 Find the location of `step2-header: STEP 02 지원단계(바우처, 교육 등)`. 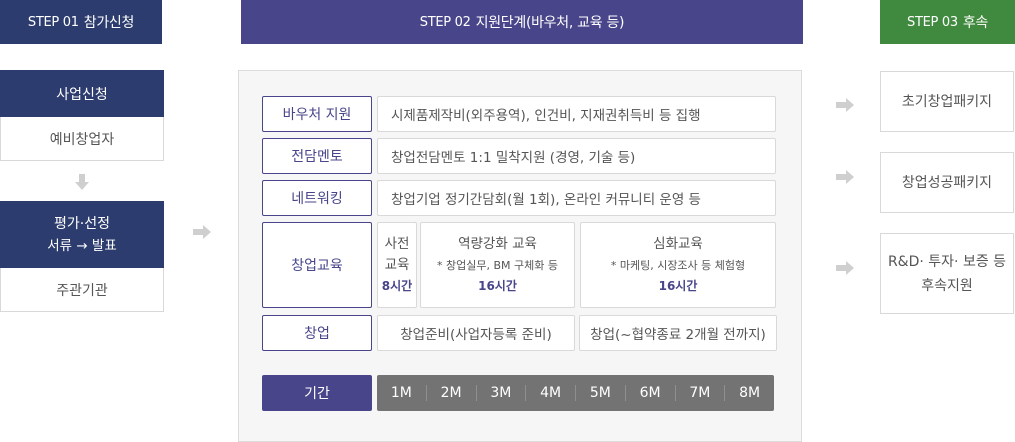

step2-header: STEP 02 지원단계(바우처, 교육 등) is located at coordinates (522, 22).